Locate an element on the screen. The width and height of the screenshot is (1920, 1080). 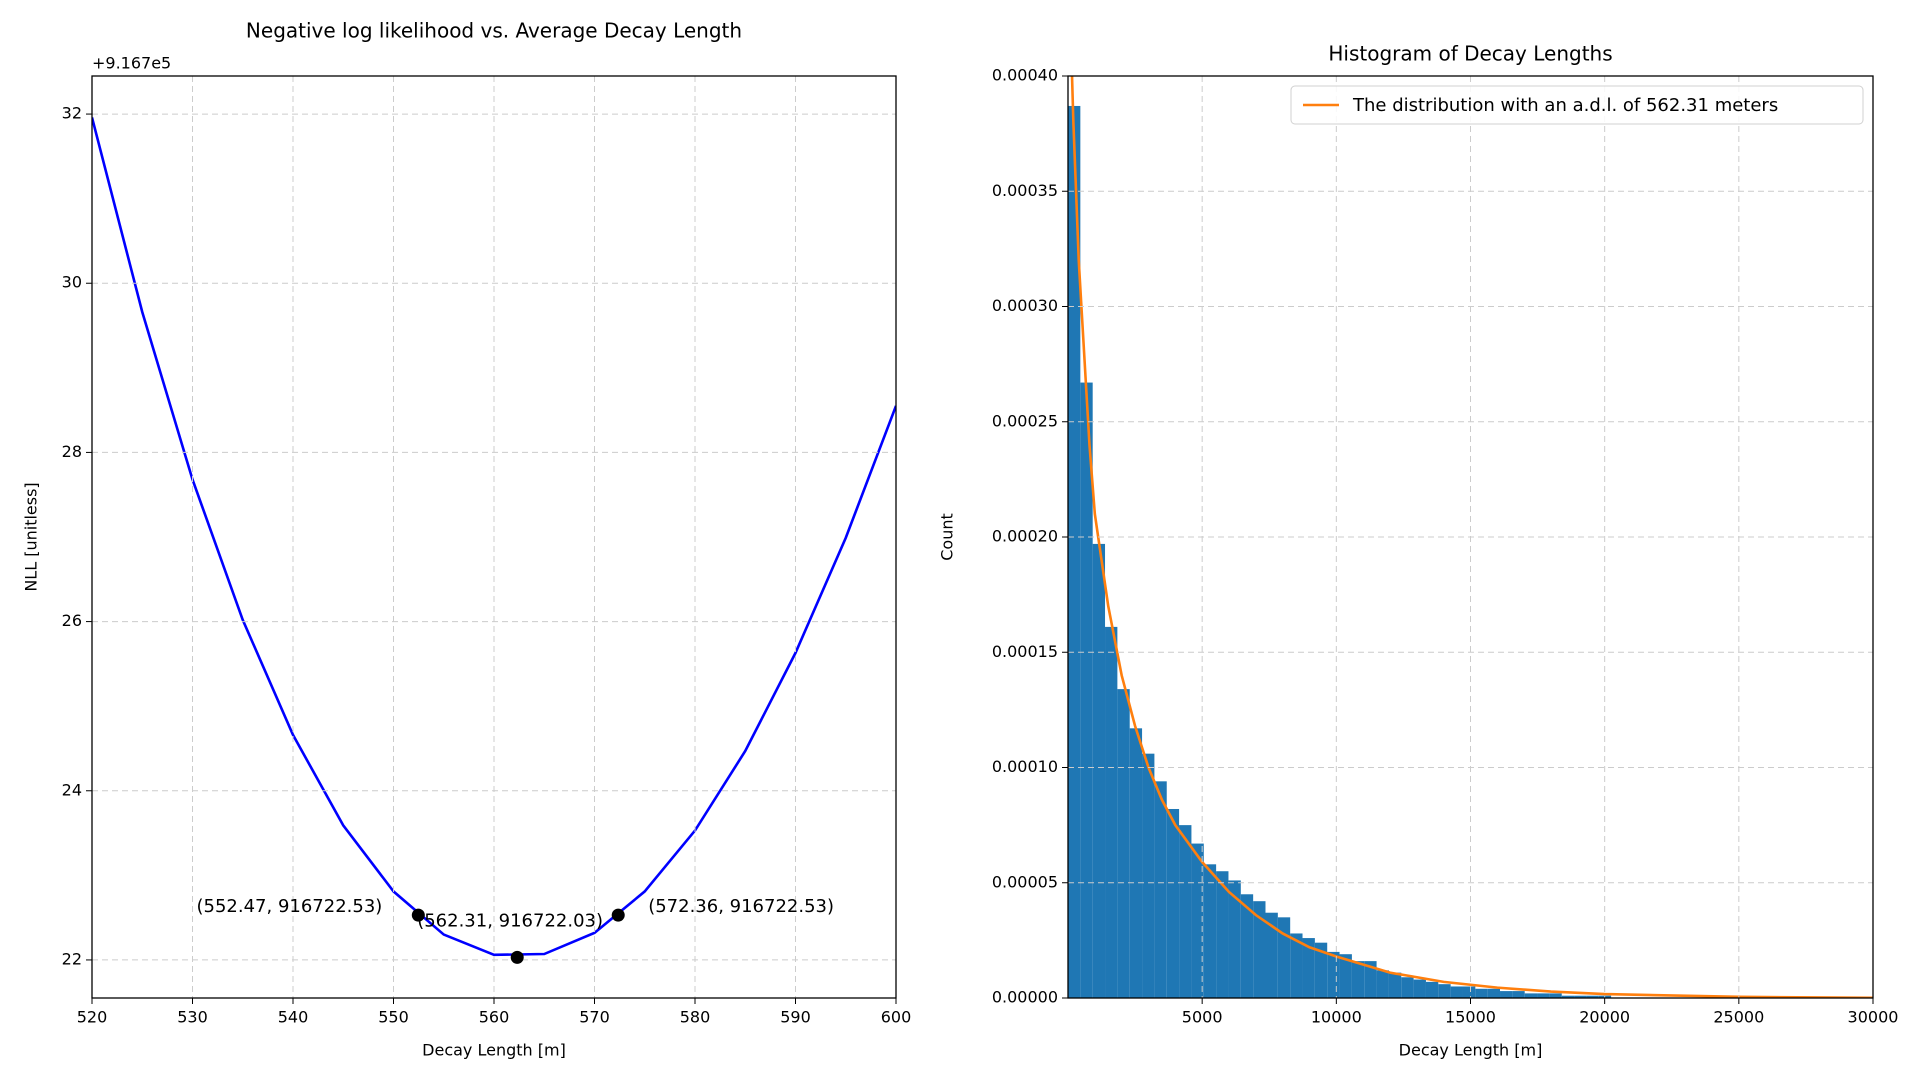
y-tick-label: 24 is located at coordinates (72, 789).